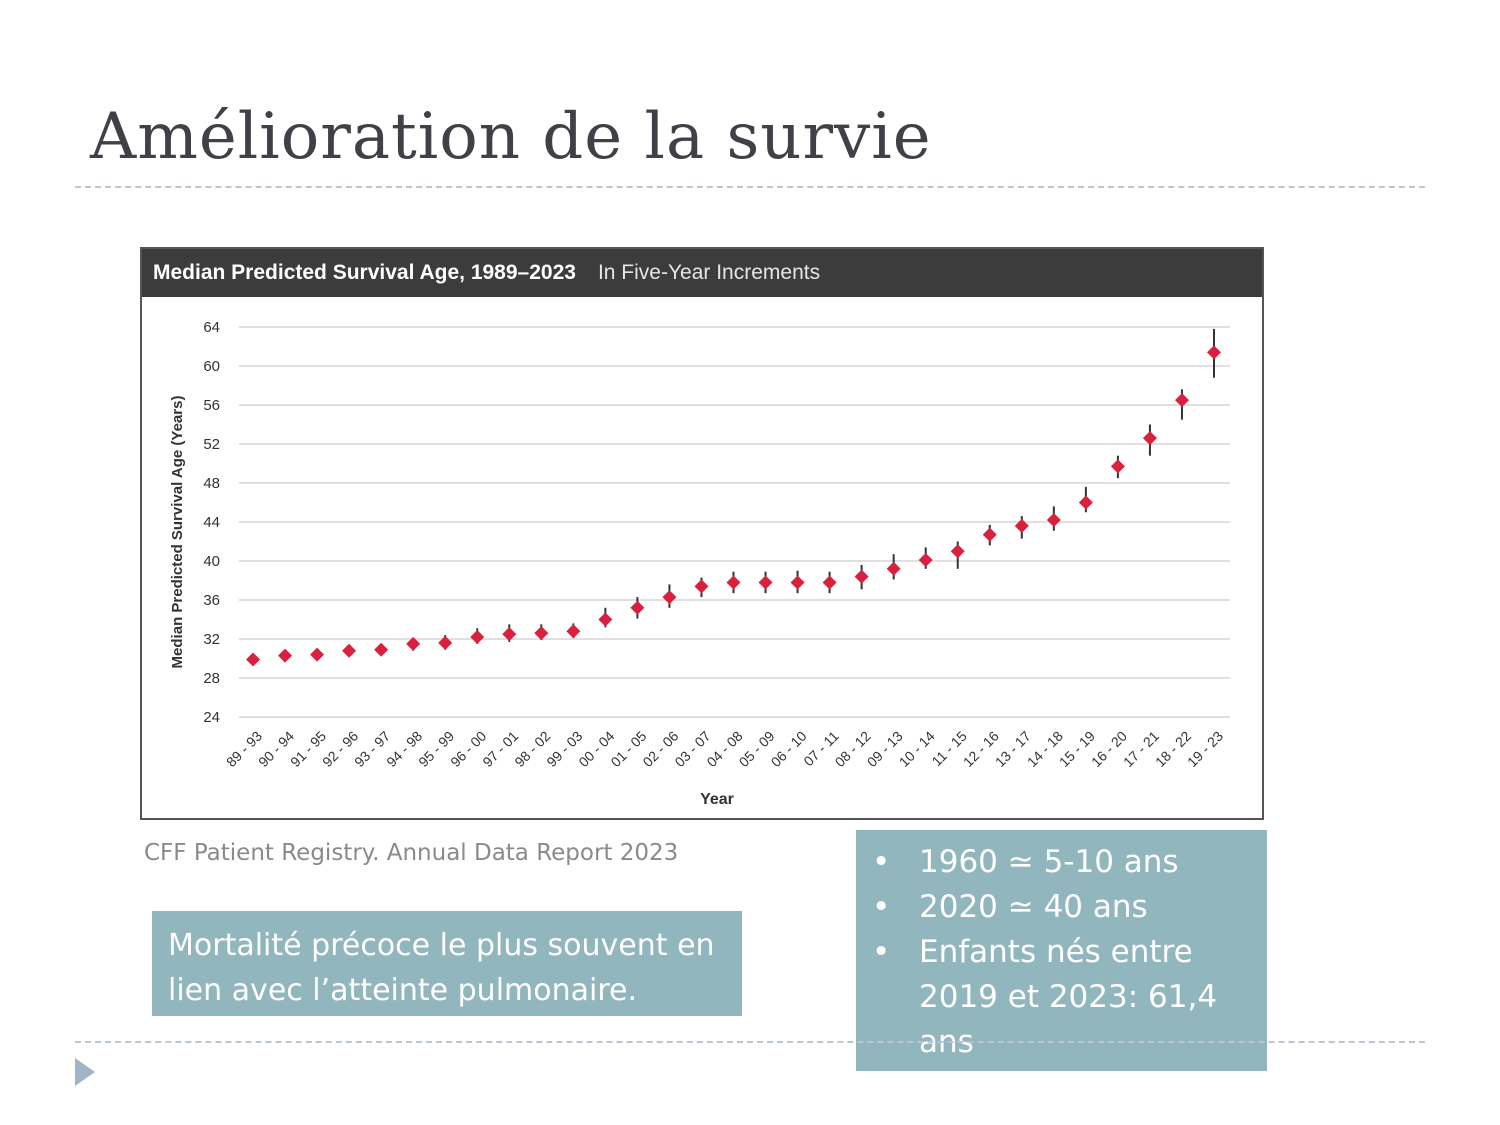  I want to click on chart-title: Median Predicted Survival Age, 1989–2023, so click(364, 272).